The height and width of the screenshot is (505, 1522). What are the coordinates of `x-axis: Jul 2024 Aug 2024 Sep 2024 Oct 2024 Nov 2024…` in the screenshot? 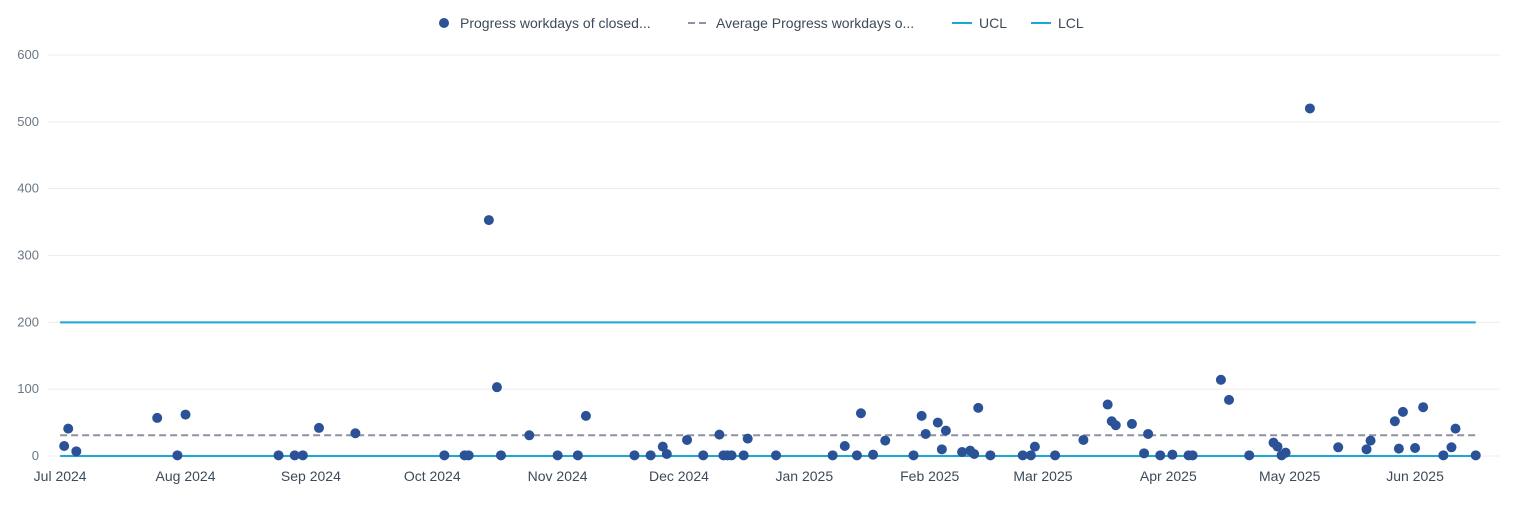 It's located at (739, 476).